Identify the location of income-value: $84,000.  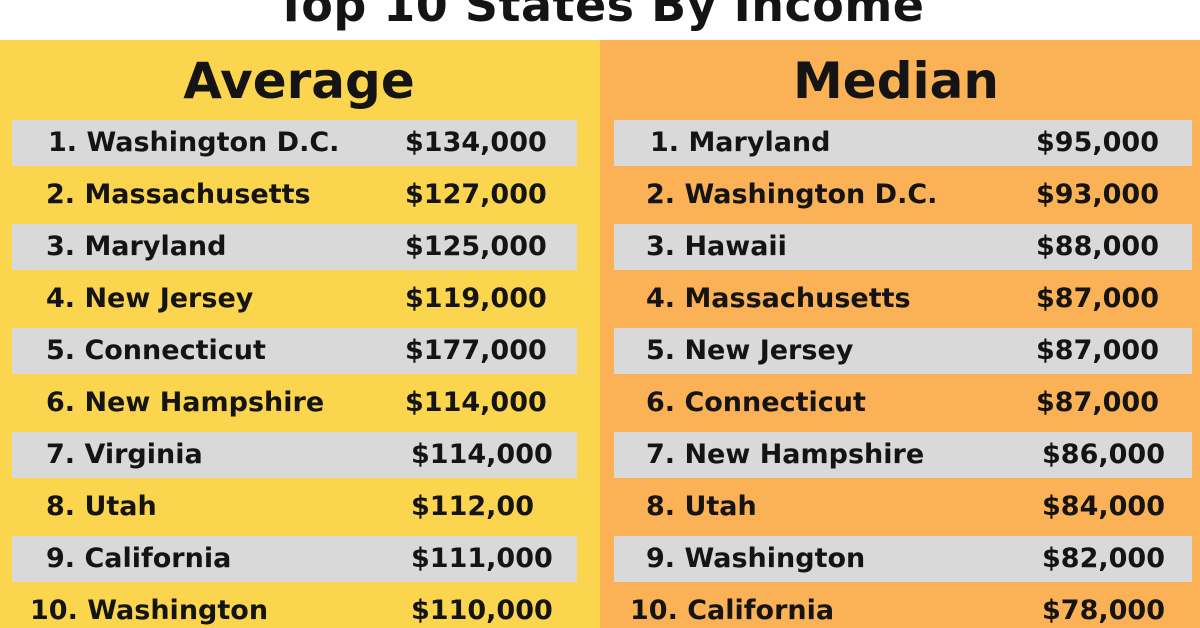
(1103, 506).